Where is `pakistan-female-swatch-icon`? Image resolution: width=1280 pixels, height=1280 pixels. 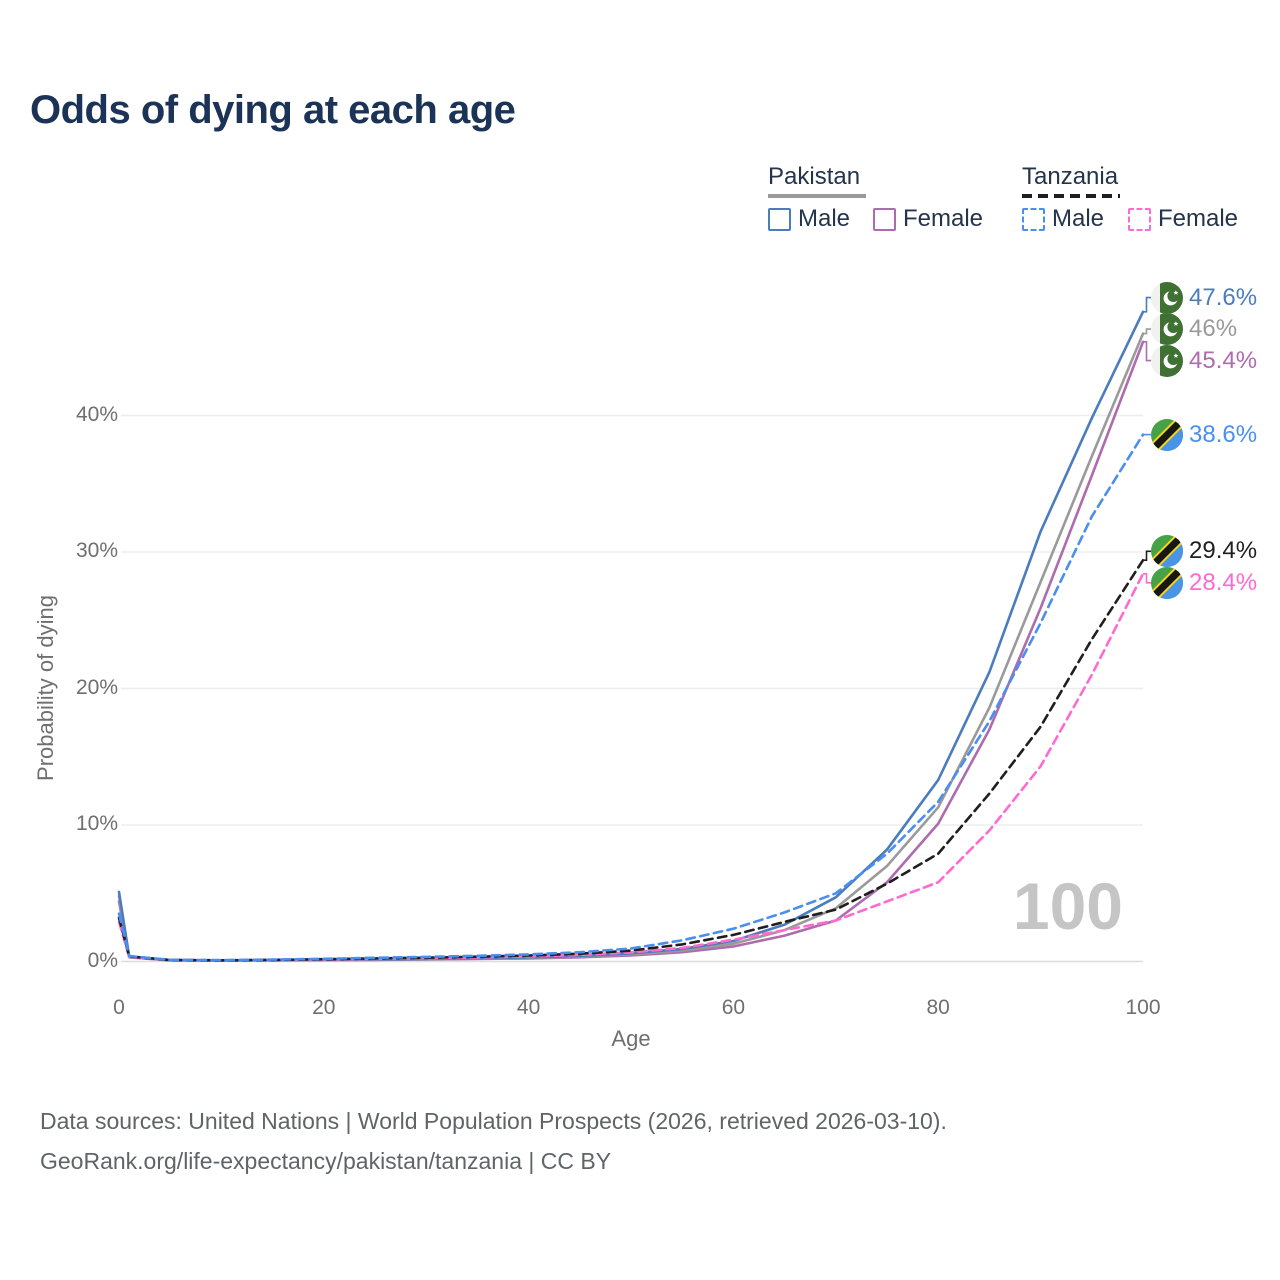 pakistan-female-swatch-icon is located at coordinates (884, 219).